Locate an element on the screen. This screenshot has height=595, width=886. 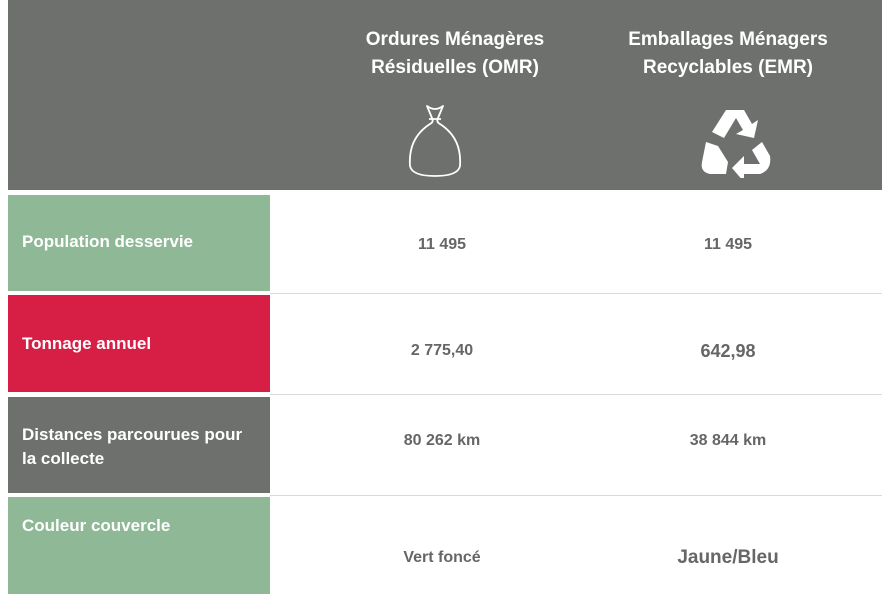
cell-value: 80 262 km is located at coordinates (442, 440).